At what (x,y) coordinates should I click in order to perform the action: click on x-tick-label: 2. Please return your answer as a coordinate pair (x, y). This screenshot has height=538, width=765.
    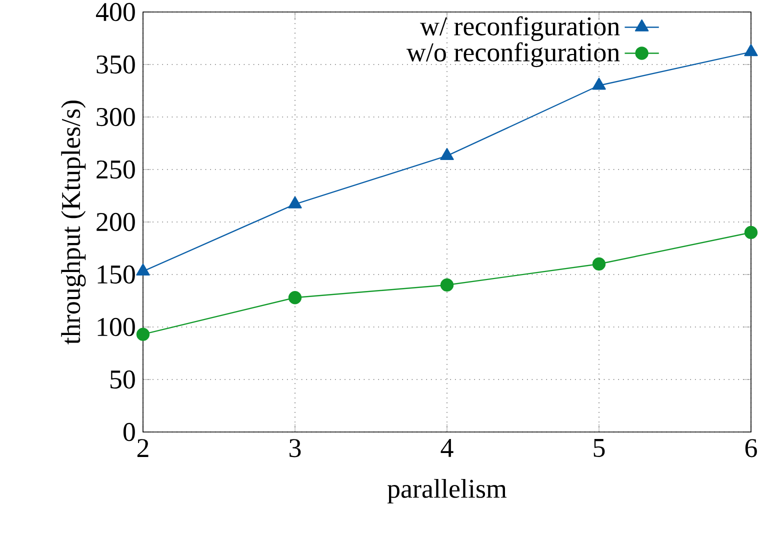
    Looking at the image, I should click on (142, 448).